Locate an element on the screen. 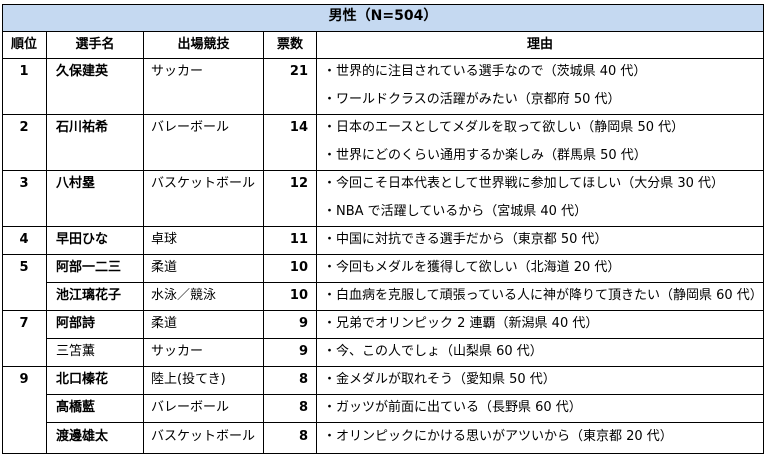 Image resolution: width=767 pixels, height=457 pixels. header-rank: 順位 is located at coordinates (23, 44).